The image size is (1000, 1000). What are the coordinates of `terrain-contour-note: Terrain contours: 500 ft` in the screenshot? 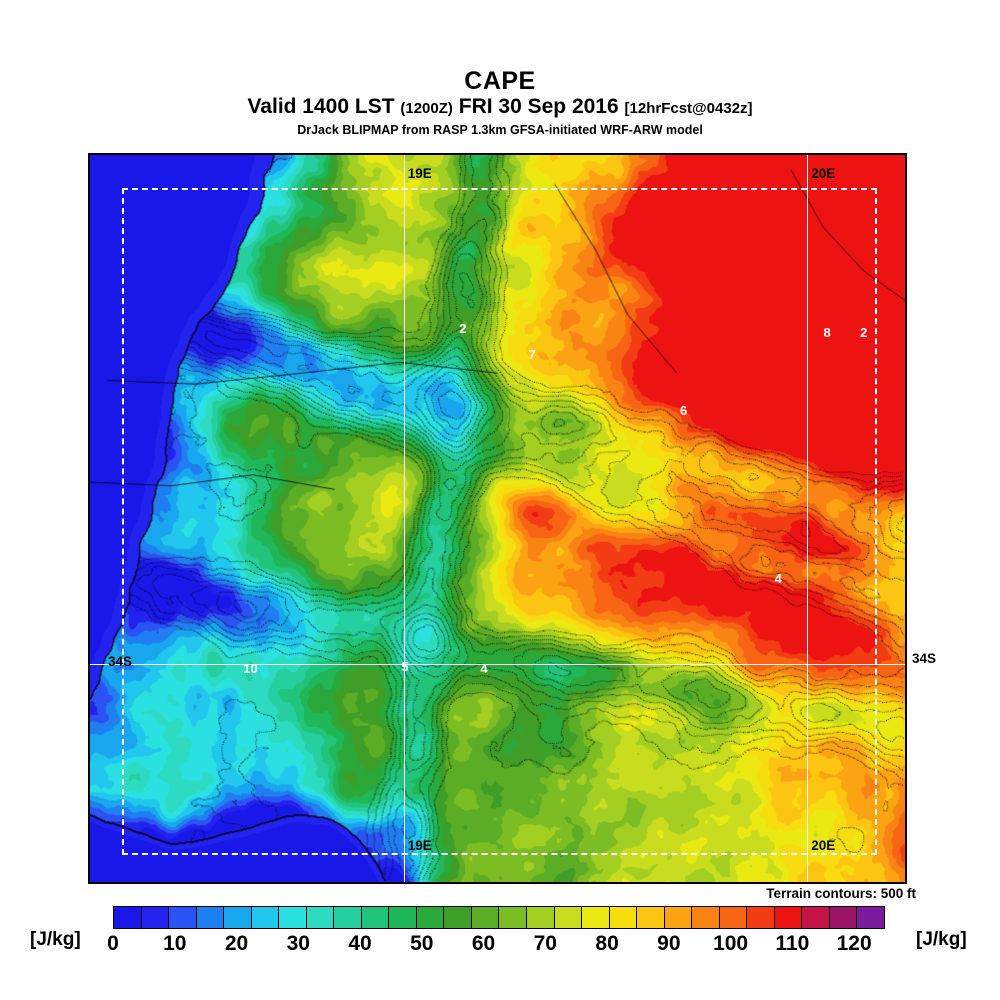 It's located at (841, 893).